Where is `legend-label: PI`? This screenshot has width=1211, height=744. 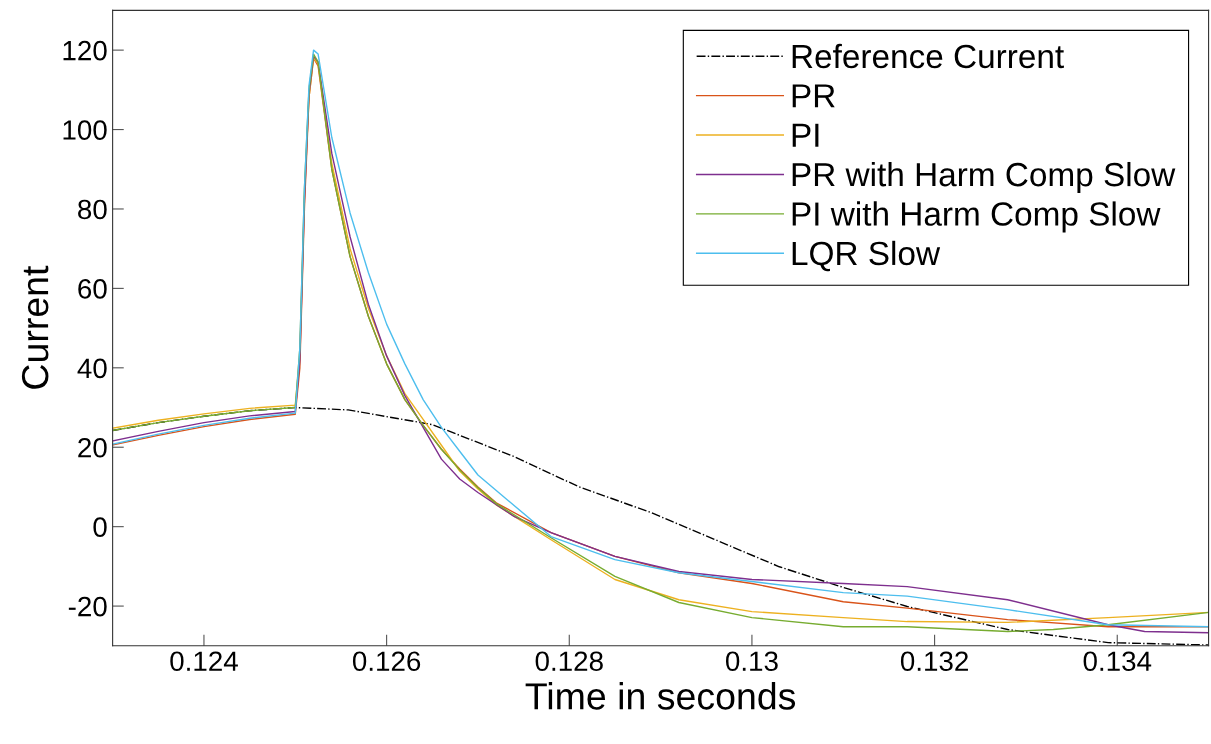 legend-label: PI is located at coordinates (805, 135).